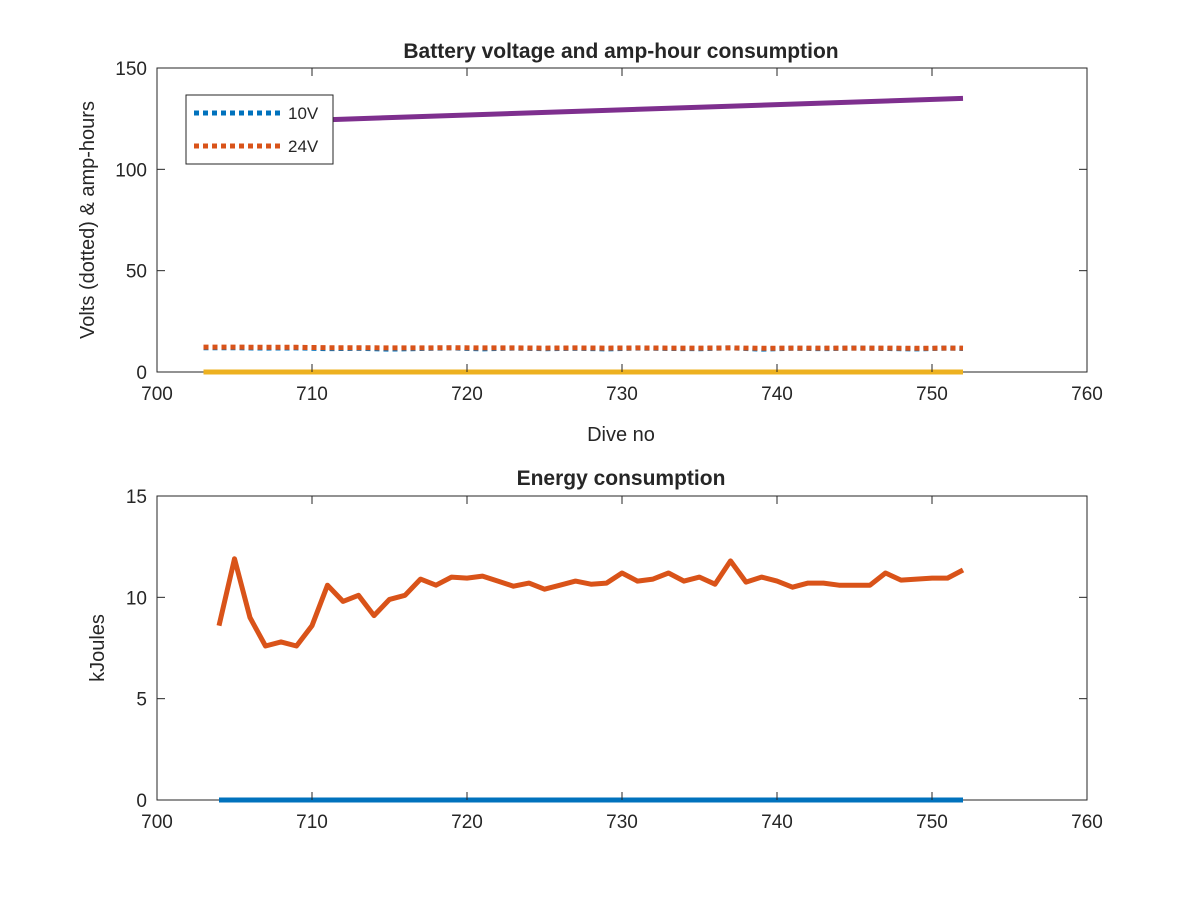 Image resolution: width=1200 pixels, height=900 pixels. What do you see at coordinates (131, 170) in the screenshot?
I see `y-tick-label: 100` at bounding box center [131, 170].